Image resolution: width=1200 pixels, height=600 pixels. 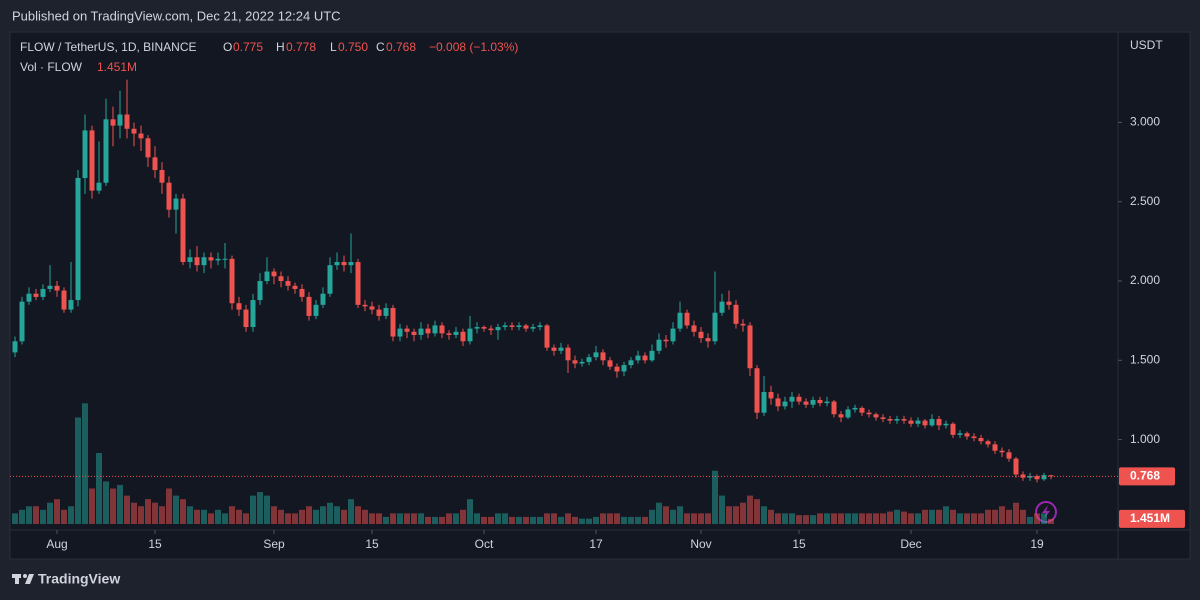 What do you see at coordinates (353, 47) in the screenshot?
I see `legend-low: 0.750` at bounding box center [353, 47].